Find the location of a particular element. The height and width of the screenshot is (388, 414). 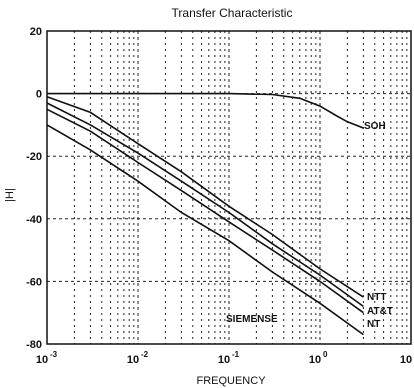

x-tick-label: 101 is located at coordinates (406, 360).